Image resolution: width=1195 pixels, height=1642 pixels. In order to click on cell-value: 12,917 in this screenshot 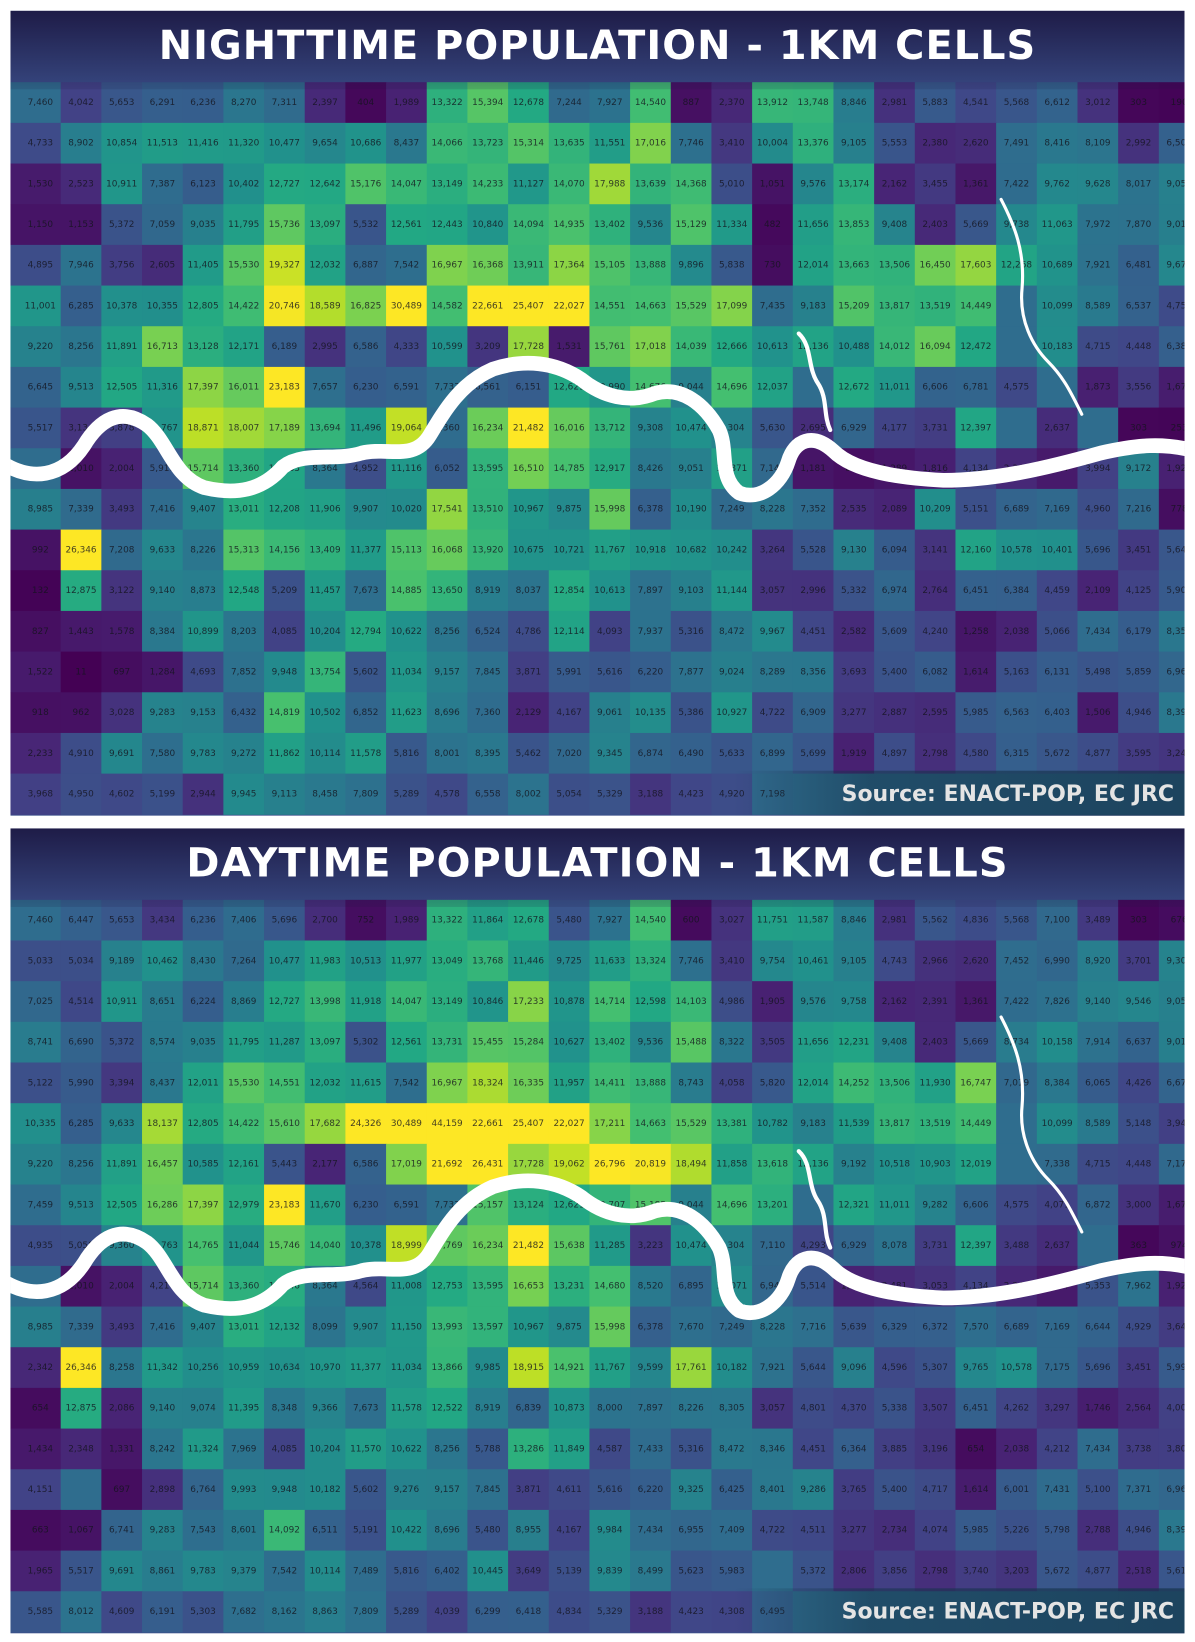, I will do `click(609, 469)`.